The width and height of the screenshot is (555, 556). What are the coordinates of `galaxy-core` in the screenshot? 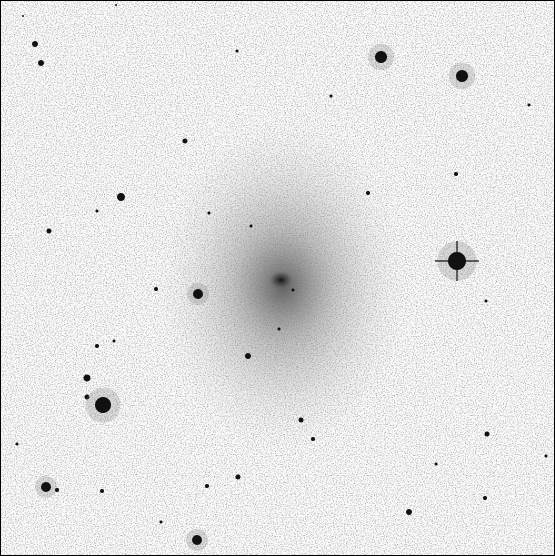 It's located at (281, 280).